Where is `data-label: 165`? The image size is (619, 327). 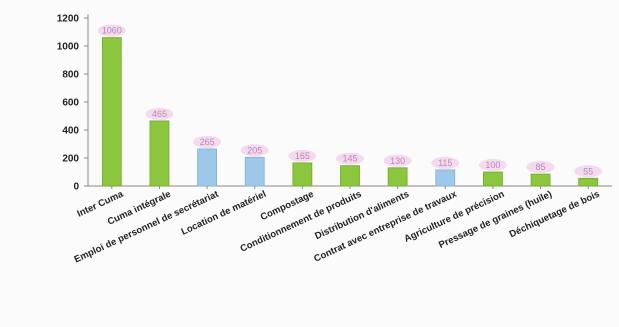 data-label: 165 is located at coordinates (302, 156).